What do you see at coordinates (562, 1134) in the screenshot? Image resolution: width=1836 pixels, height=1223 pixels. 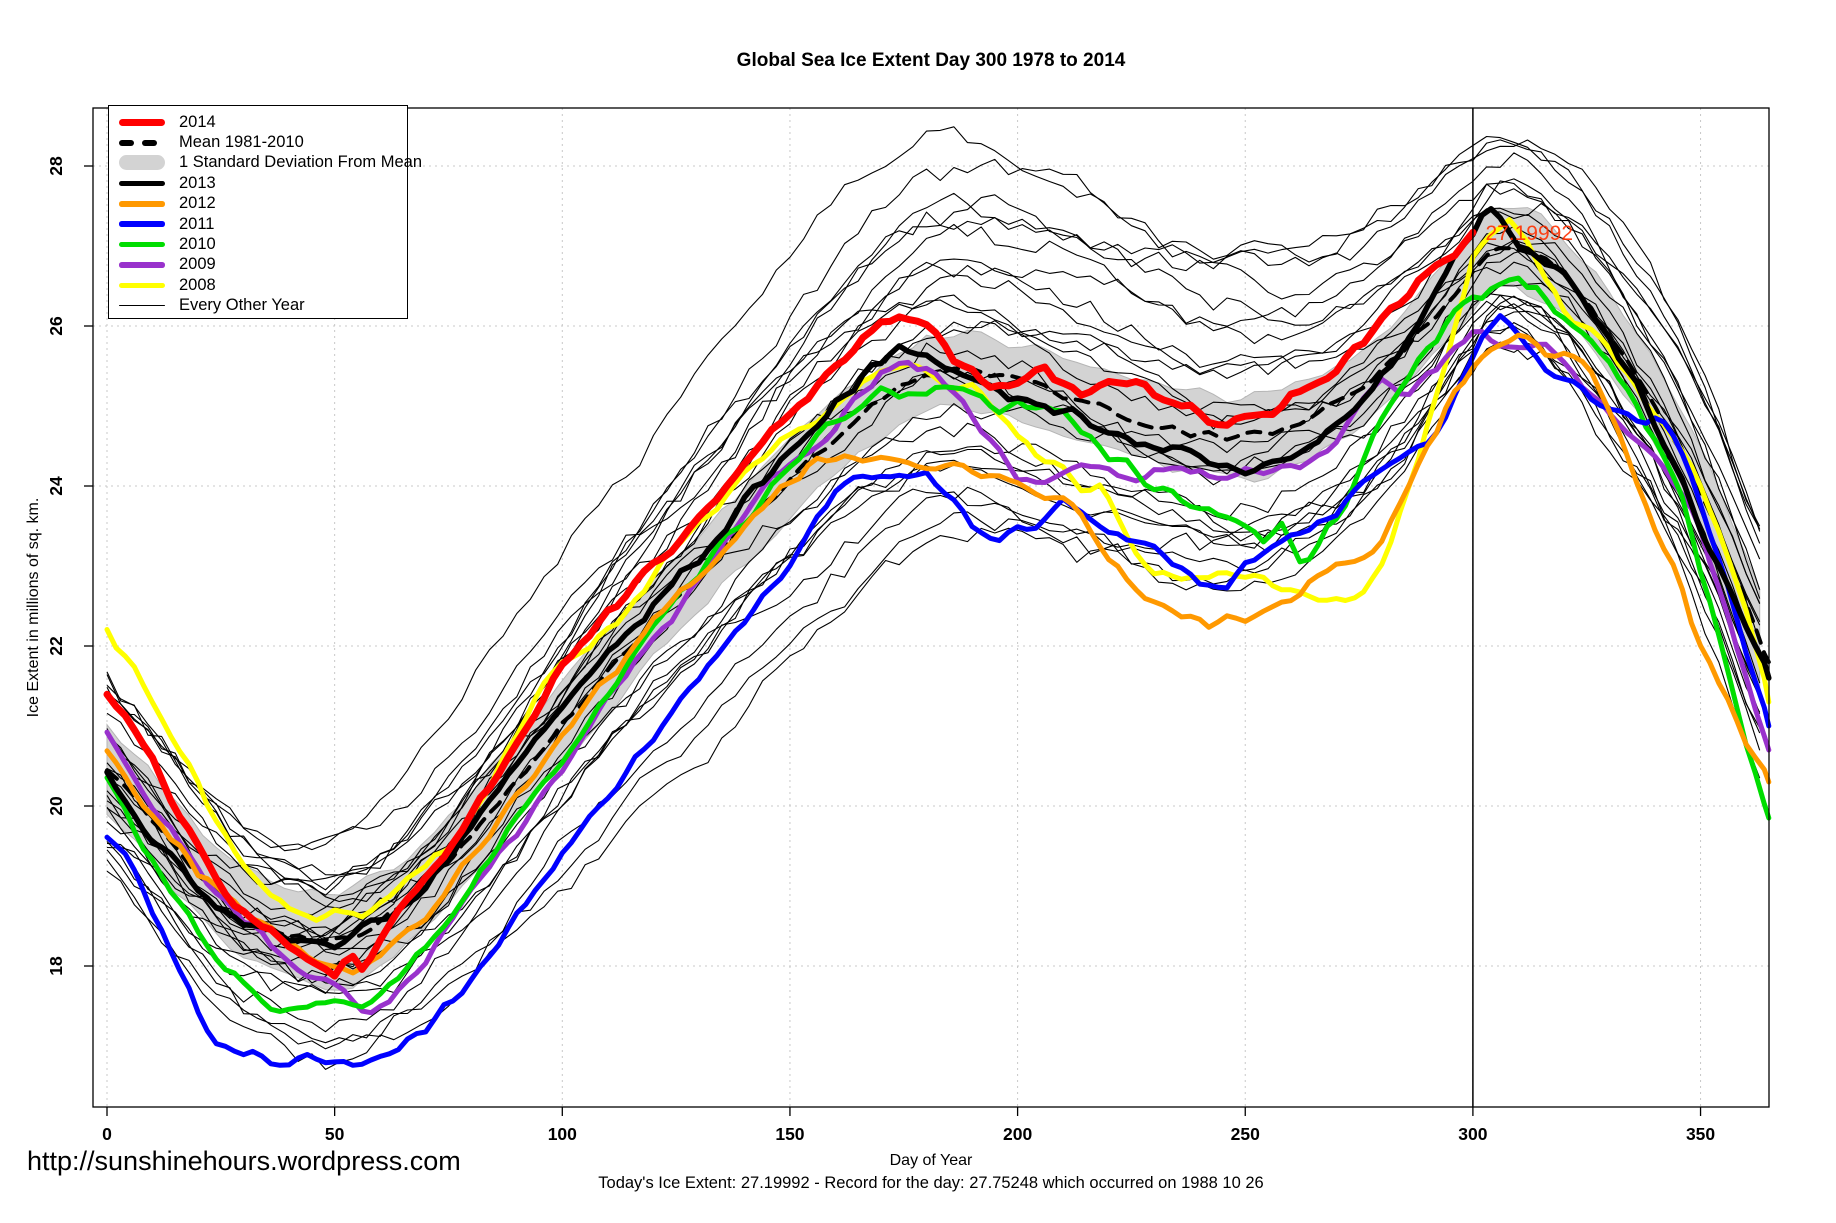 I see `x-tick-label: 100` at bounding box center [562, 1134].